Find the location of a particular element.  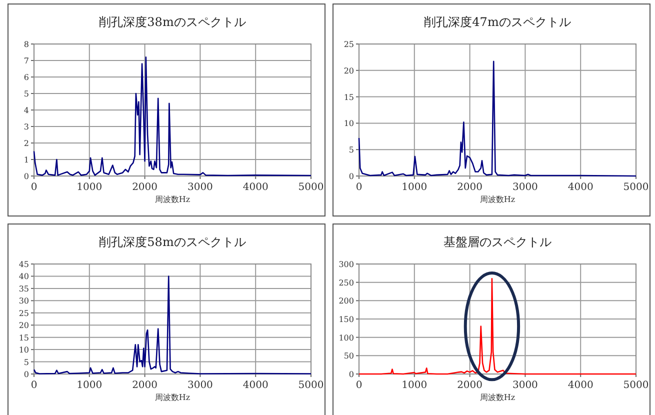

y-tick-label: 6 is located at coordinates (26, 77).